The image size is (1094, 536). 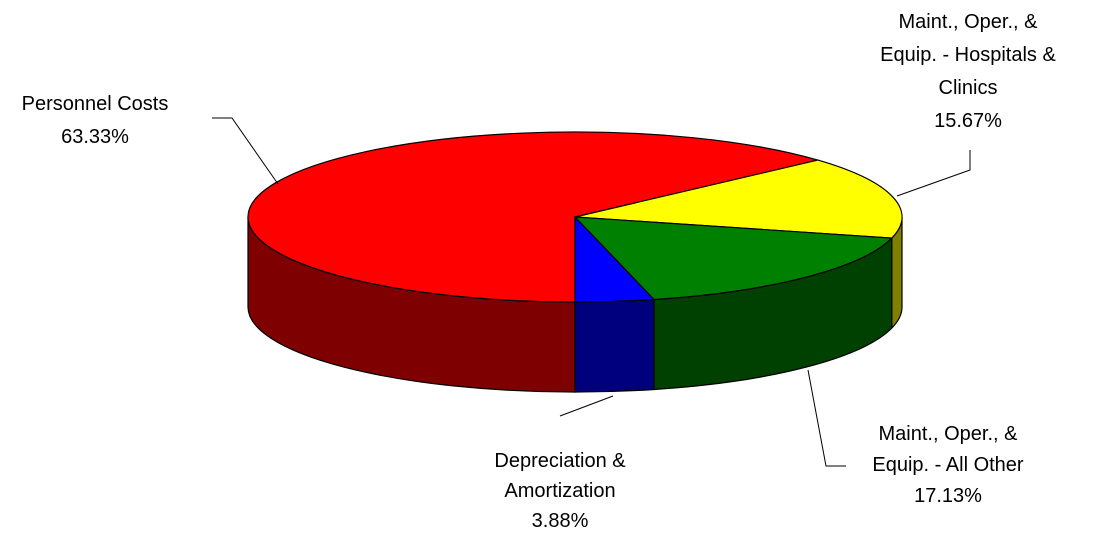 I want to click on value-label: 17.13%, so click(x=948, y=496).